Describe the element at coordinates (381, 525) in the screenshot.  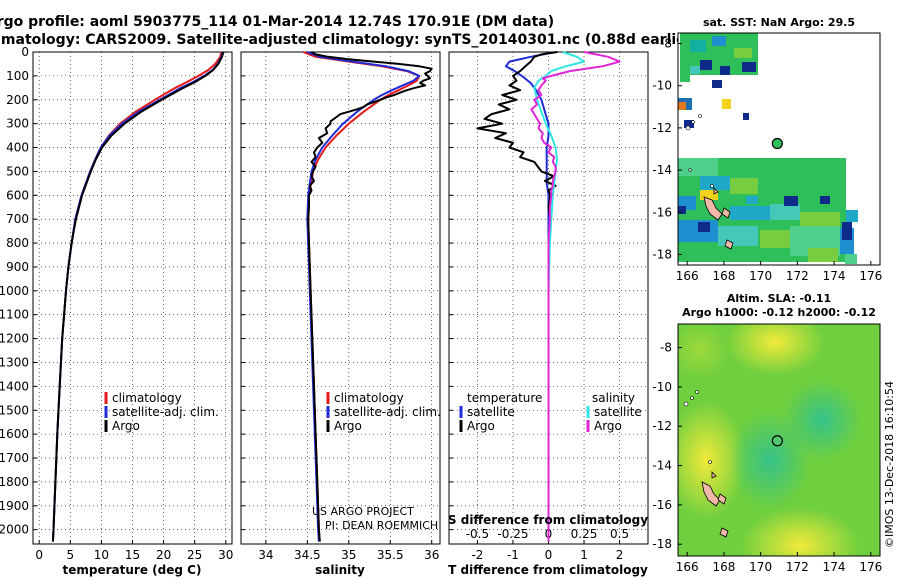
I see `project-annotation-line2: PI: DEAN ROEMMICH` at that location.